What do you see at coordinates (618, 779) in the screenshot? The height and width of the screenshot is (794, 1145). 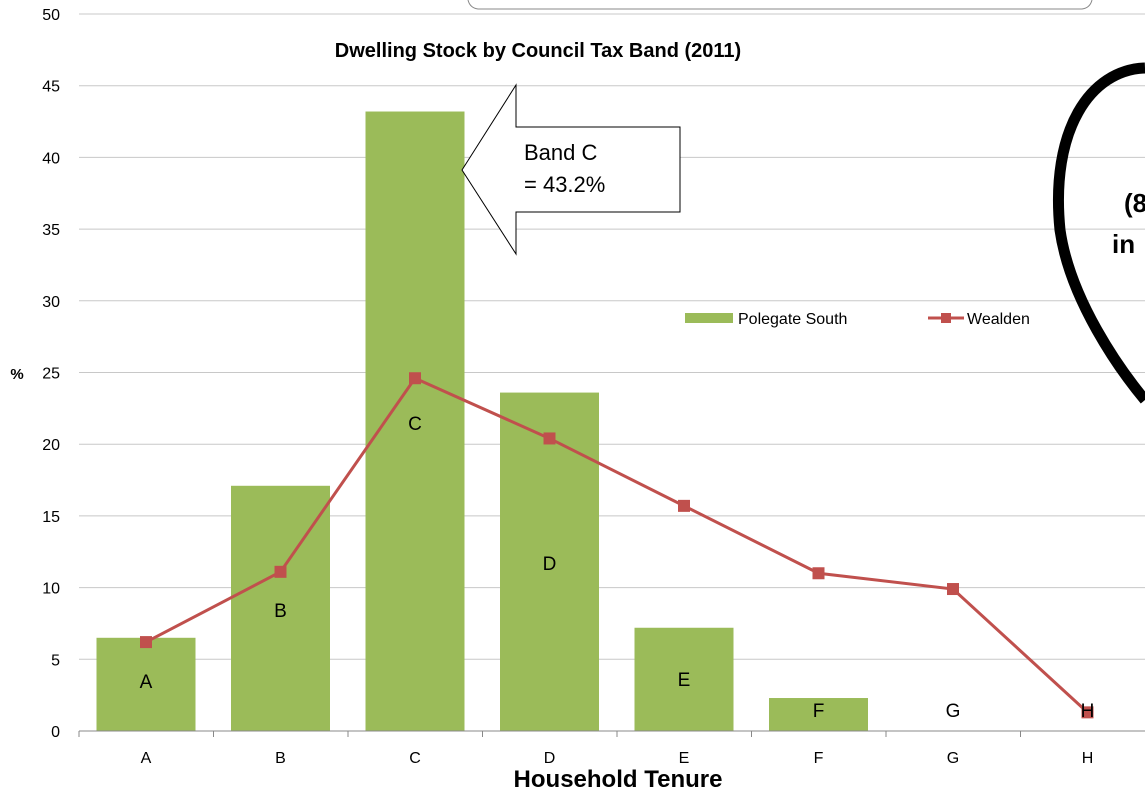 I see `x-axis-label: Household Tenure` at bounding box center [618, 779].